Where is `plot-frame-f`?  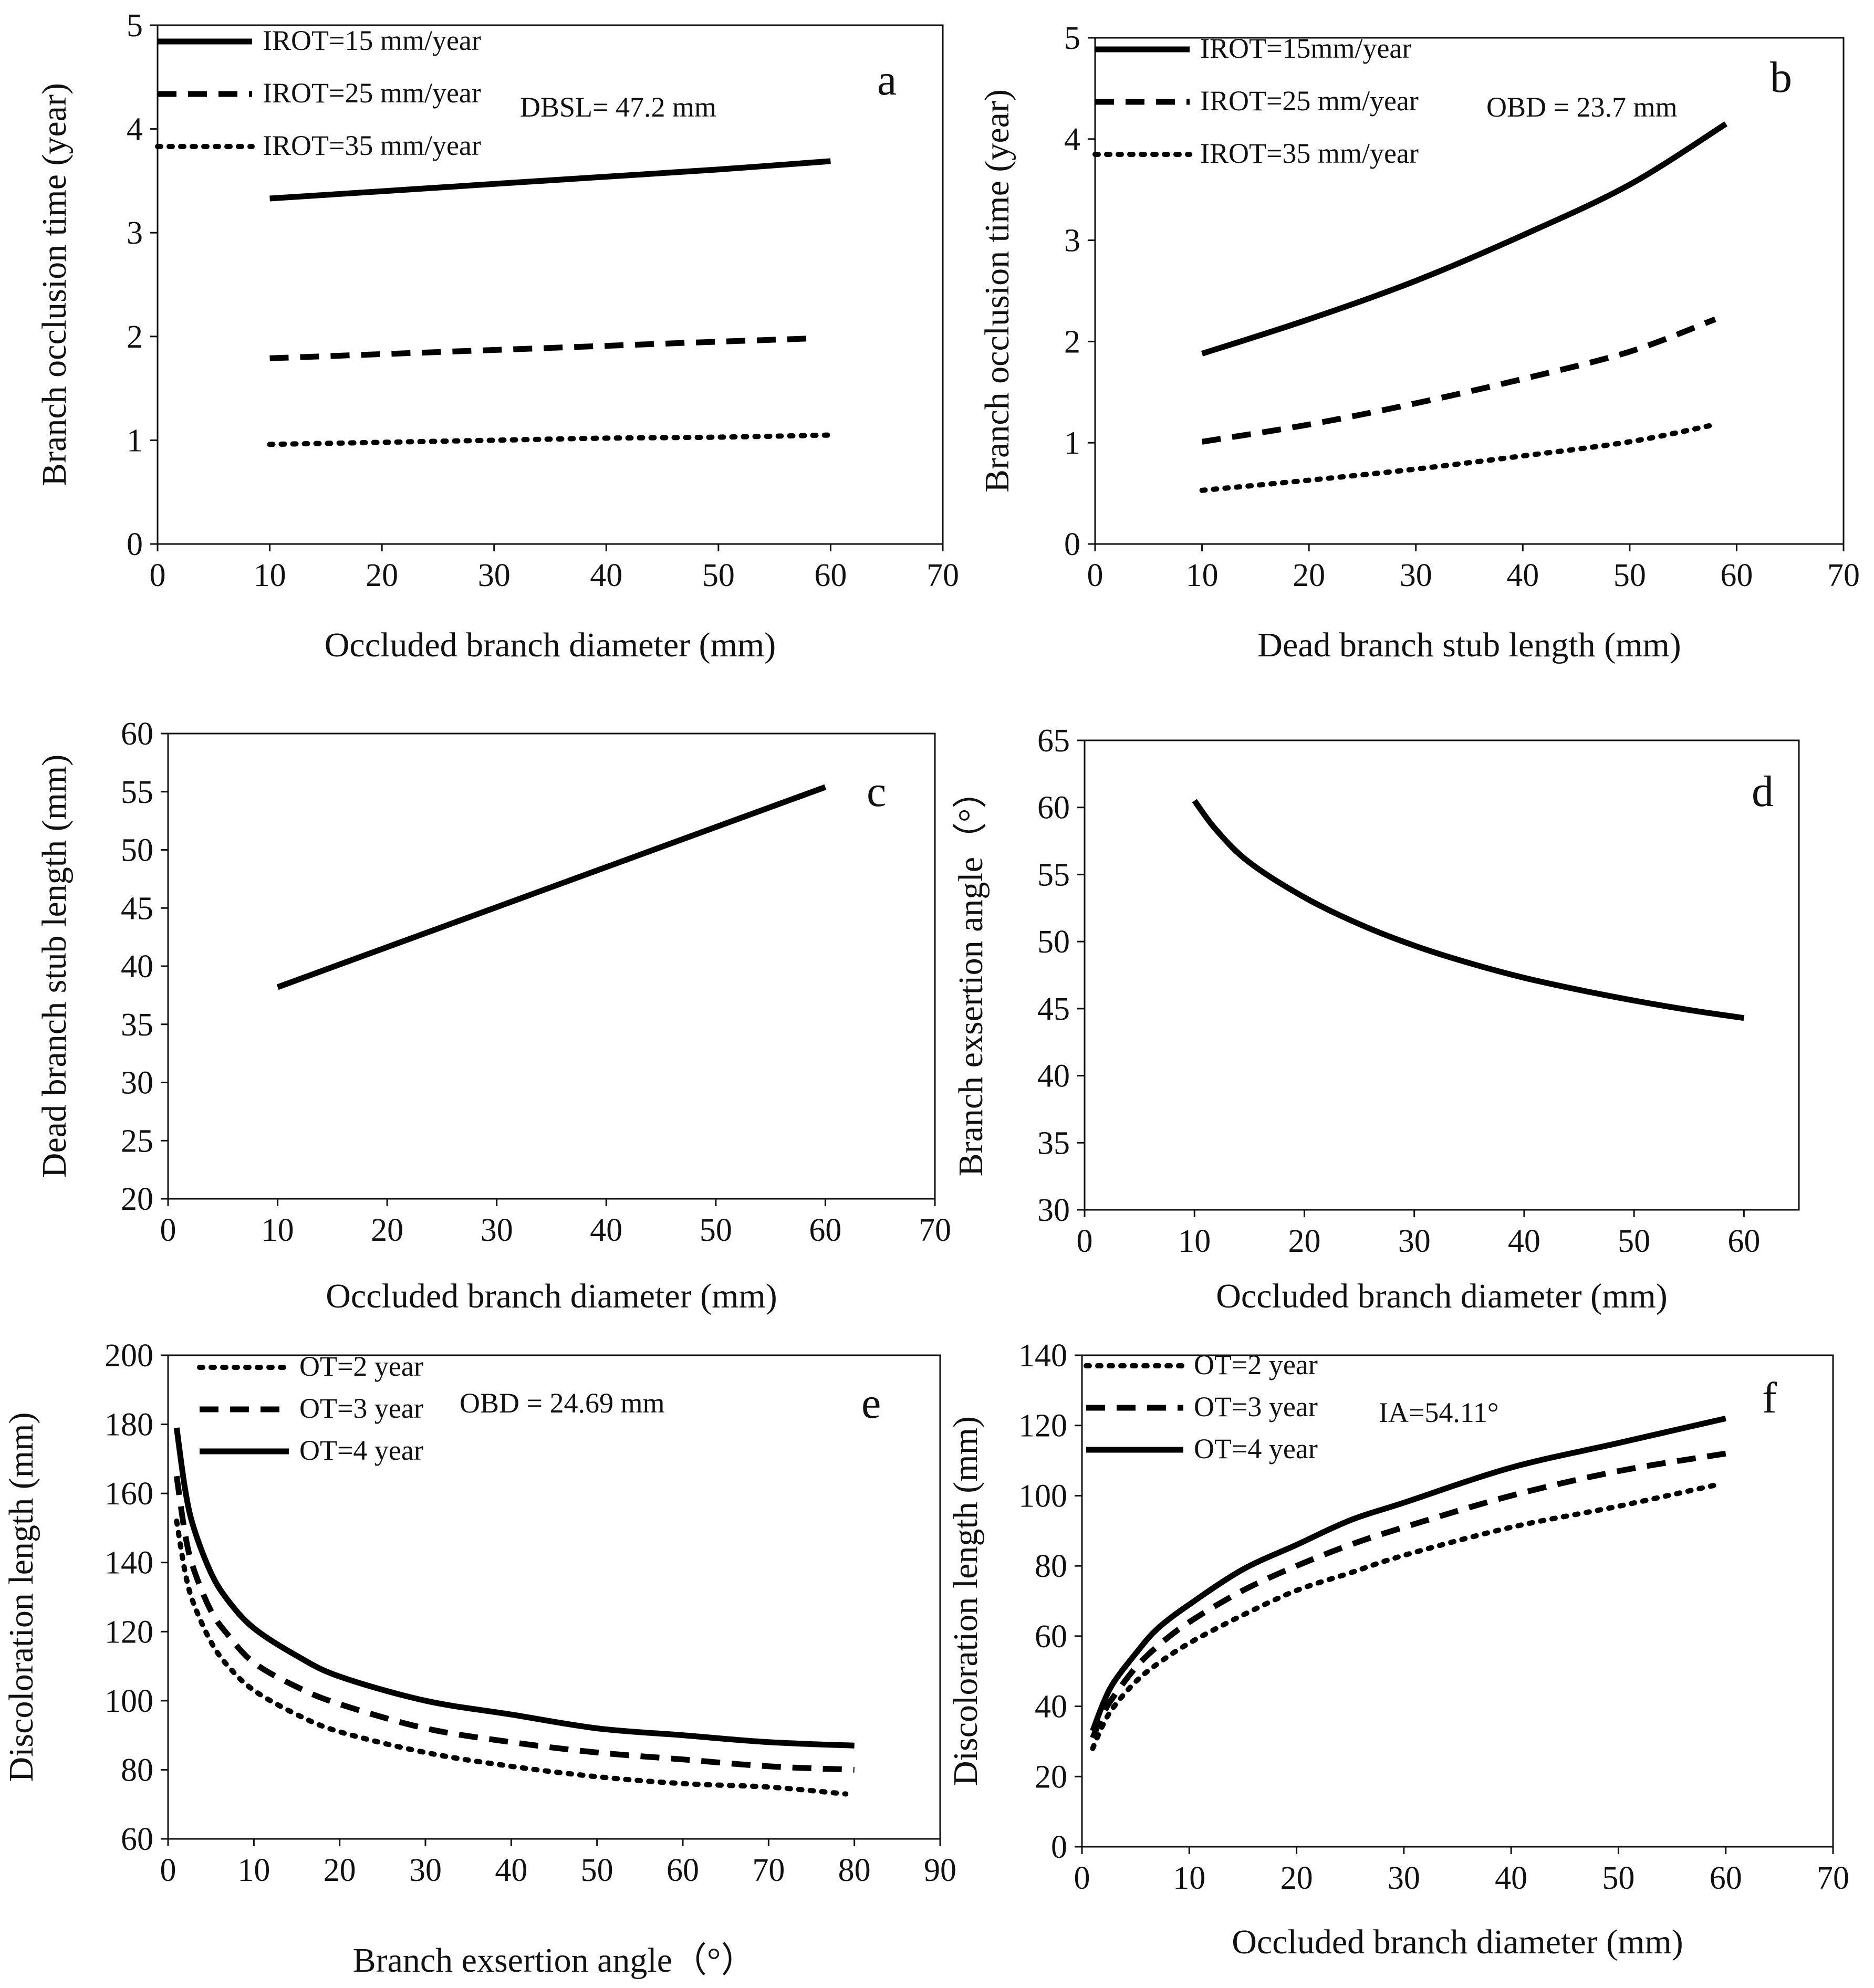 plot-frame-f is located at coordinates (1457, 1601).